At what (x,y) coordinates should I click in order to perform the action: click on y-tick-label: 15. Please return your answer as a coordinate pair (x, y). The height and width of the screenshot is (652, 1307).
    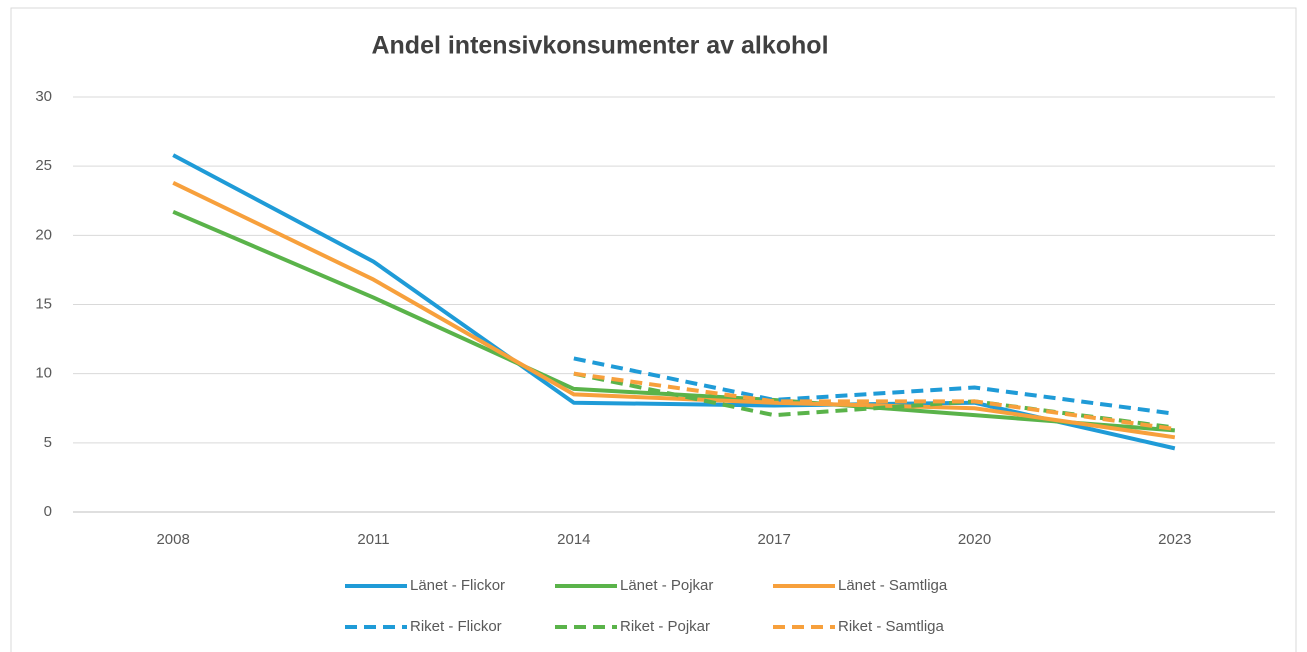
    Looking at the image, I should click on (43, 303).